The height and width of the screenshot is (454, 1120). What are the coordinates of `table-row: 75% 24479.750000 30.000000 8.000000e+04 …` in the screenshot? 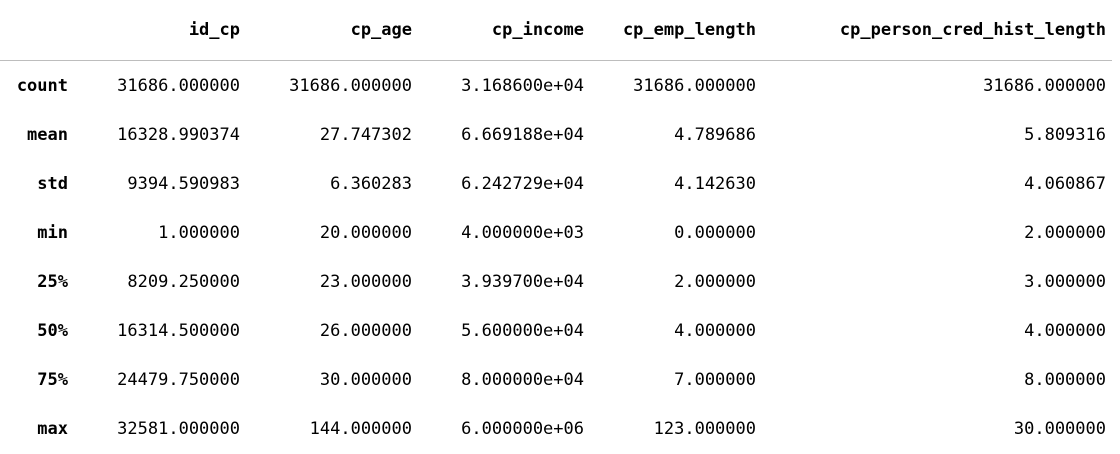 It's located at (556, 380).